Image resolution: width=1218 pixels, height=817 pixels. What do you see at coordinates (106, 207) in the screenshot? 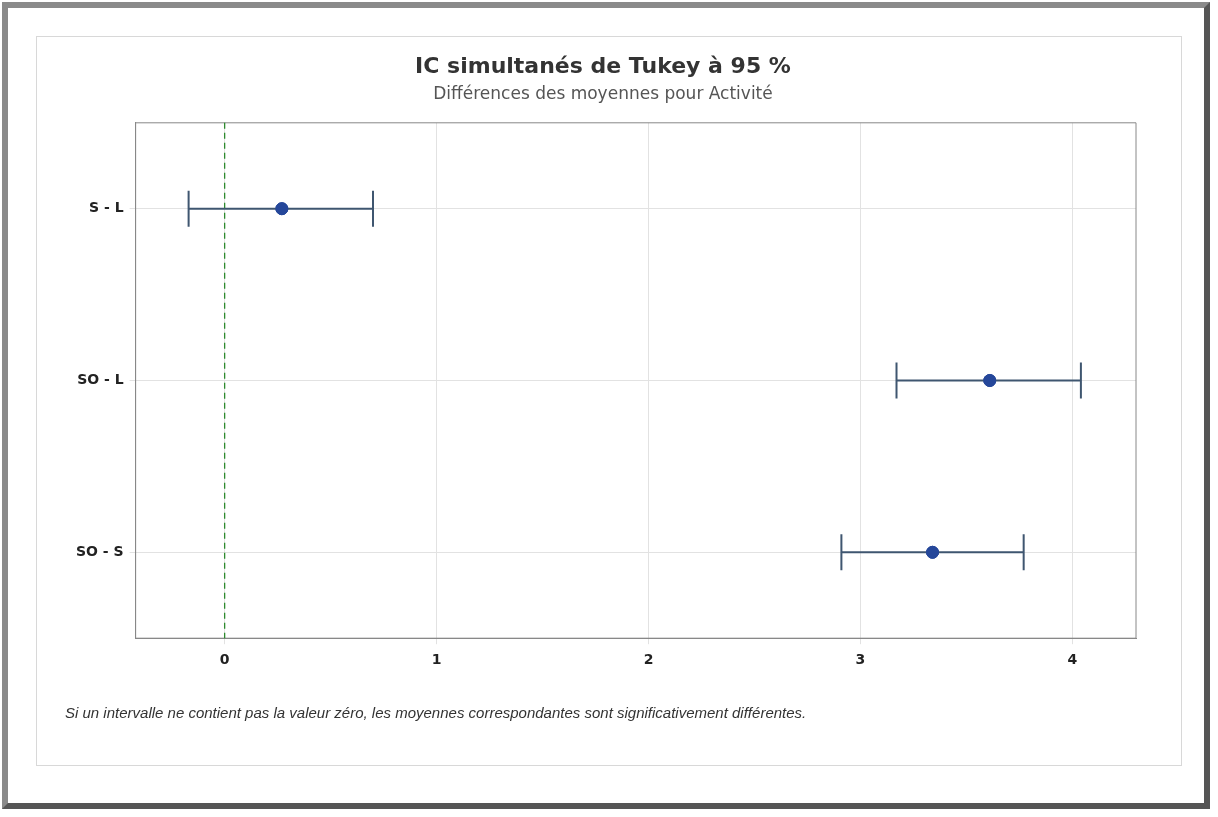
I see `y-tick-label: S - L` at bounding box center [106, 207].